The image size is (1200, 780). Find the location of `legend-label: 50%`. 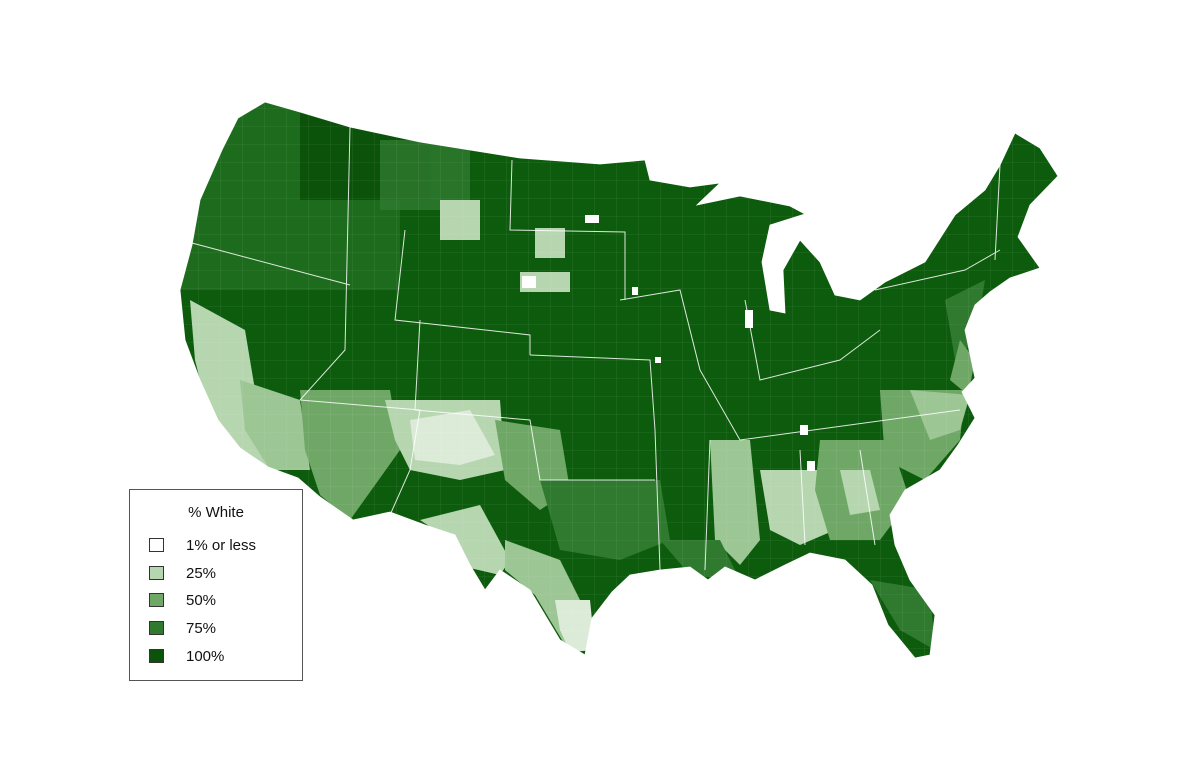

legend-label: 50% is located at coordinates (201, 600).